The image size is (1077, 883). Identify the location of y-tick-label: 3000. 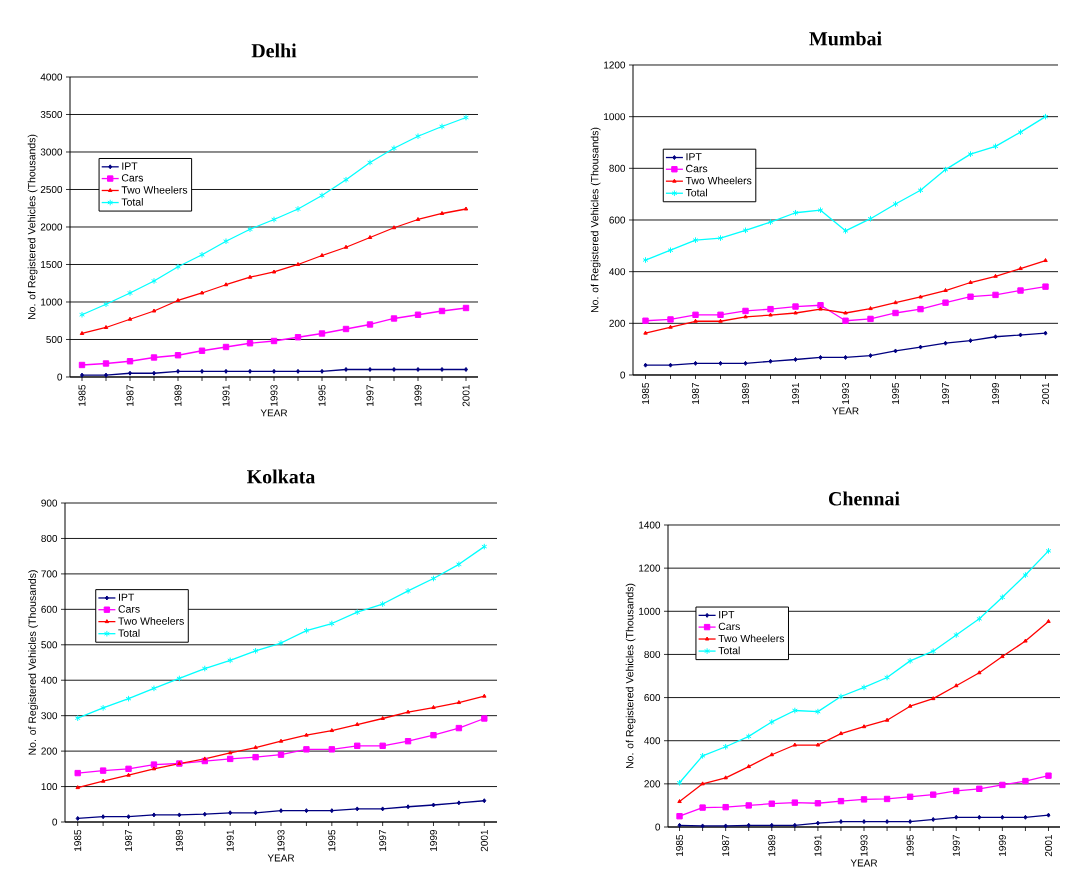
(51, 152).